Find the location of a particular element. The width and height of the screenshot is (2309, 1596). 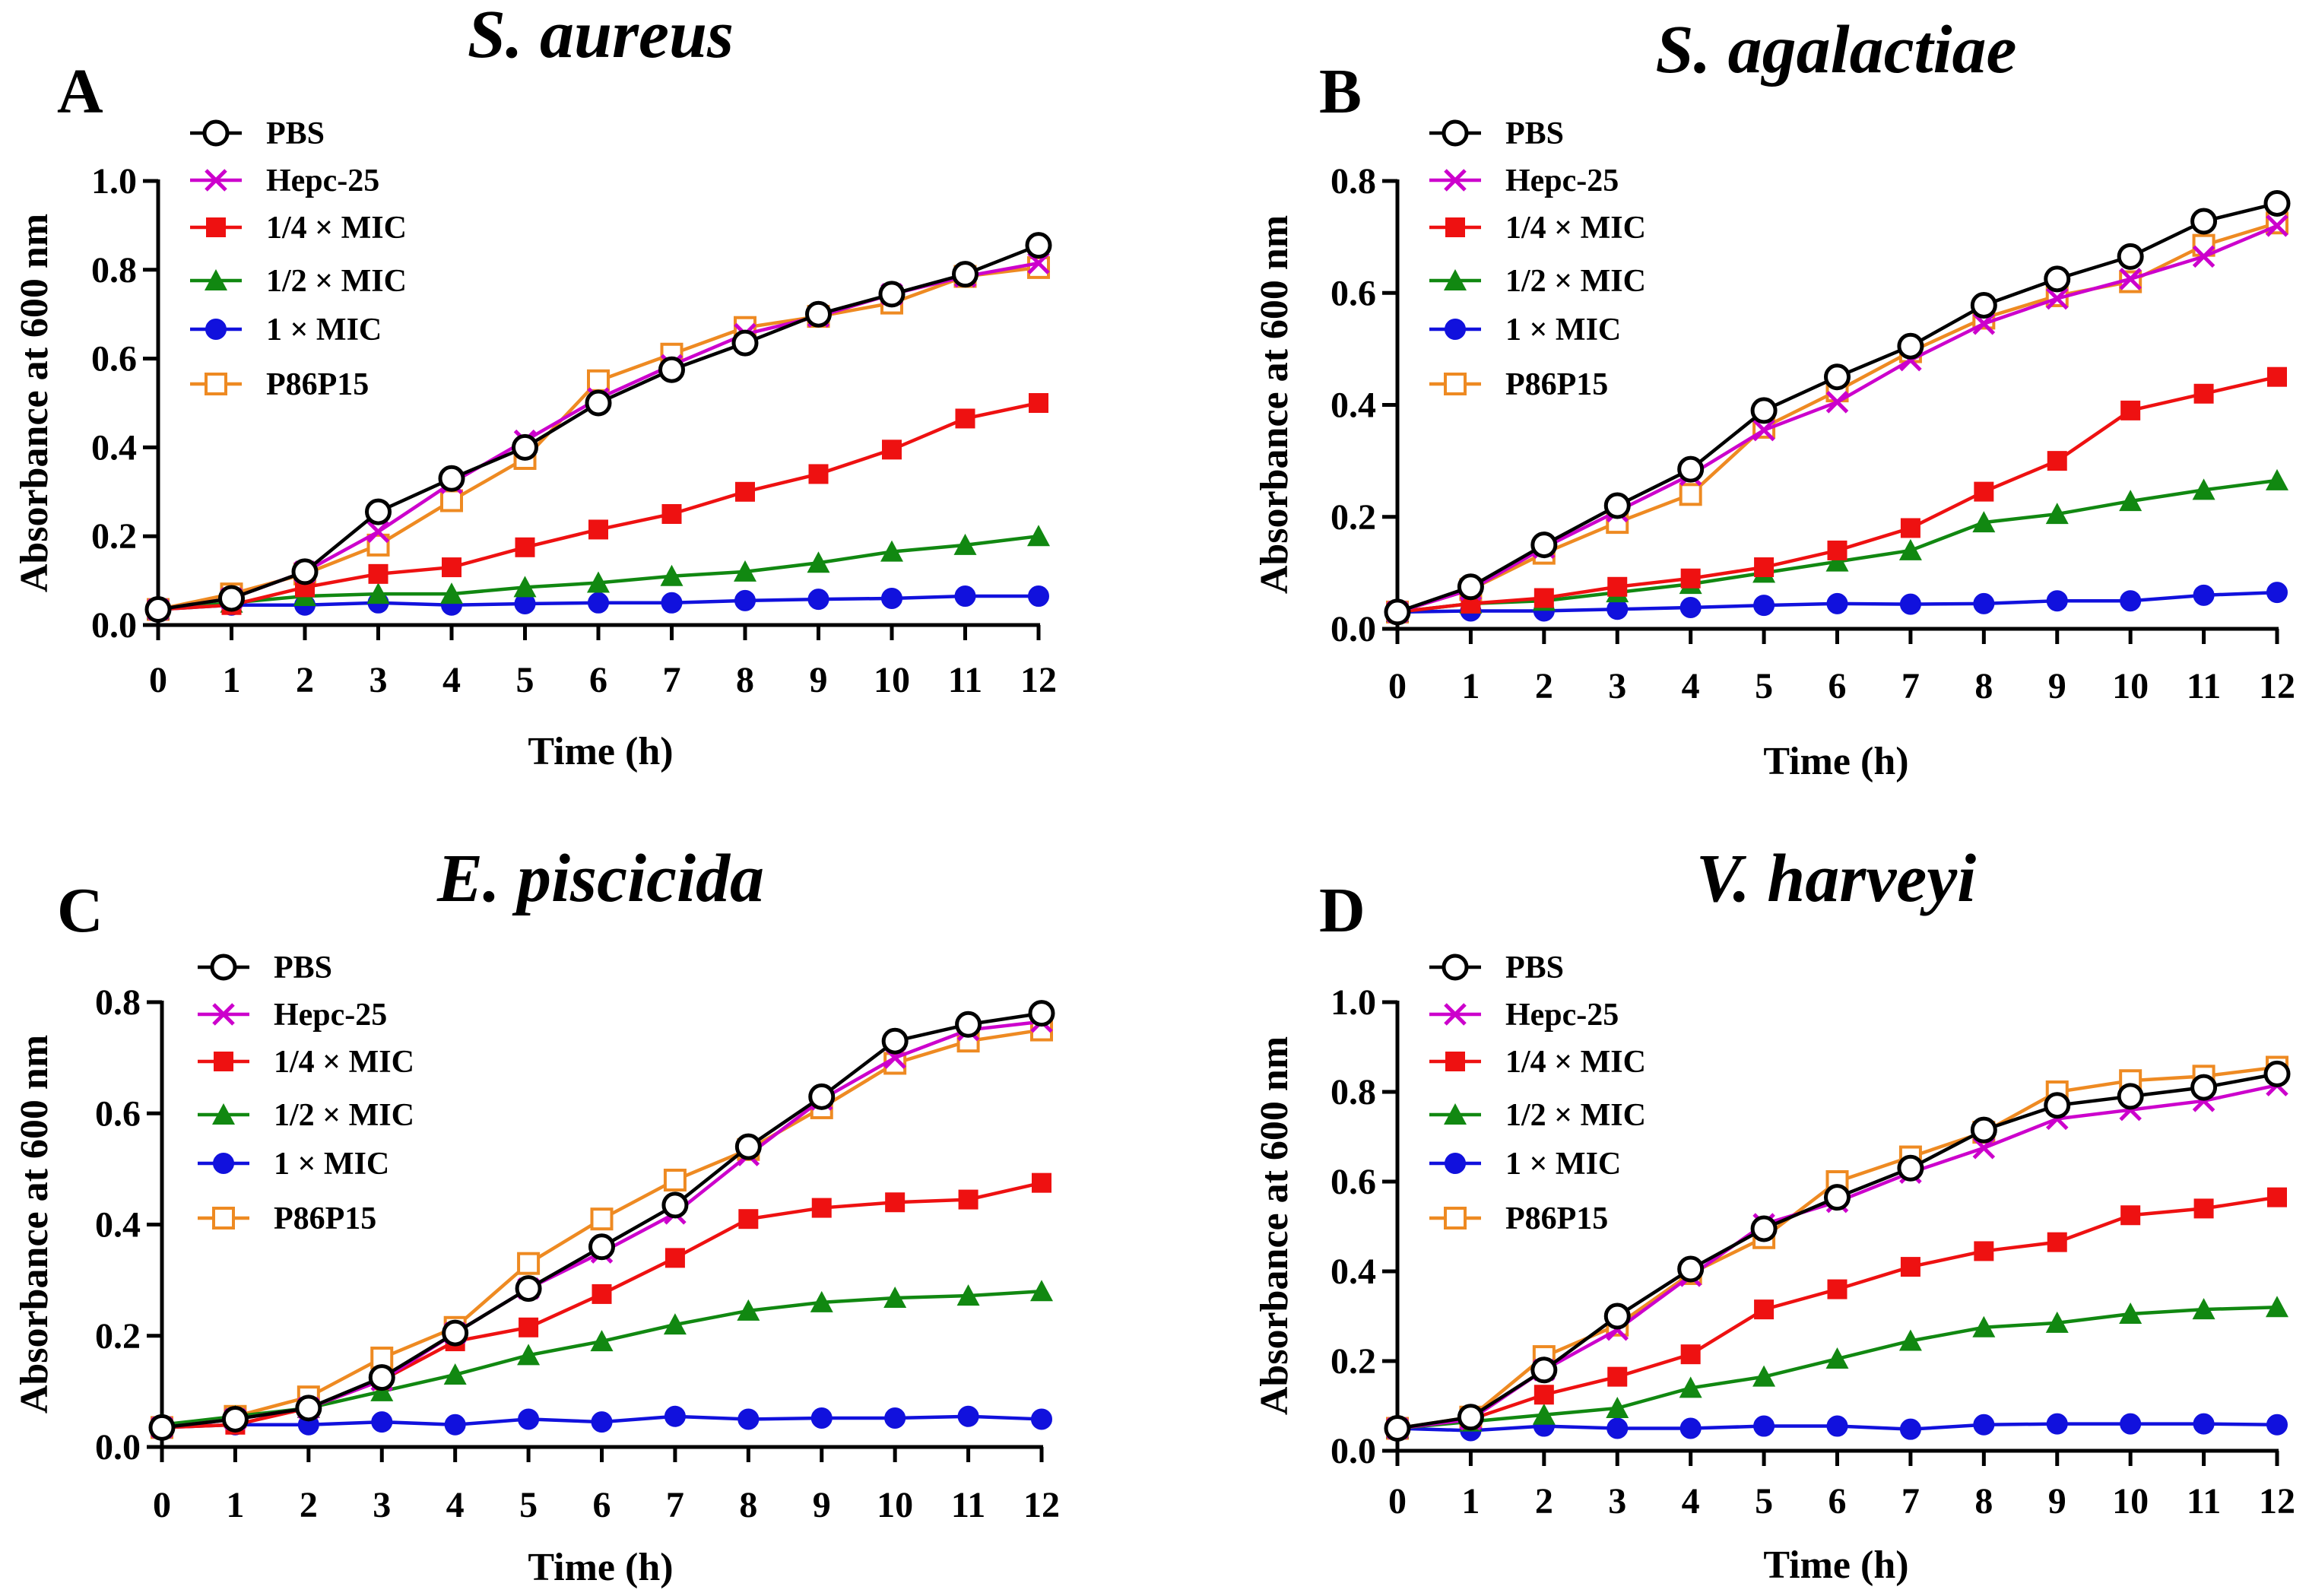

x-tick-label: 8 is located at coordinates (1984, 1501).